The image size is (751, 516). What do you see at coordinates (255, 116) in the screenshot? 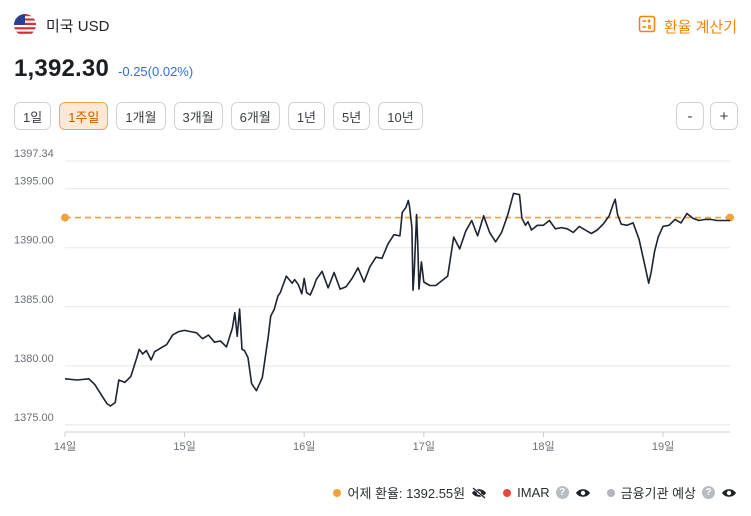
I see `period-tab-6m: 6개월` at bounding box center [255, 116].